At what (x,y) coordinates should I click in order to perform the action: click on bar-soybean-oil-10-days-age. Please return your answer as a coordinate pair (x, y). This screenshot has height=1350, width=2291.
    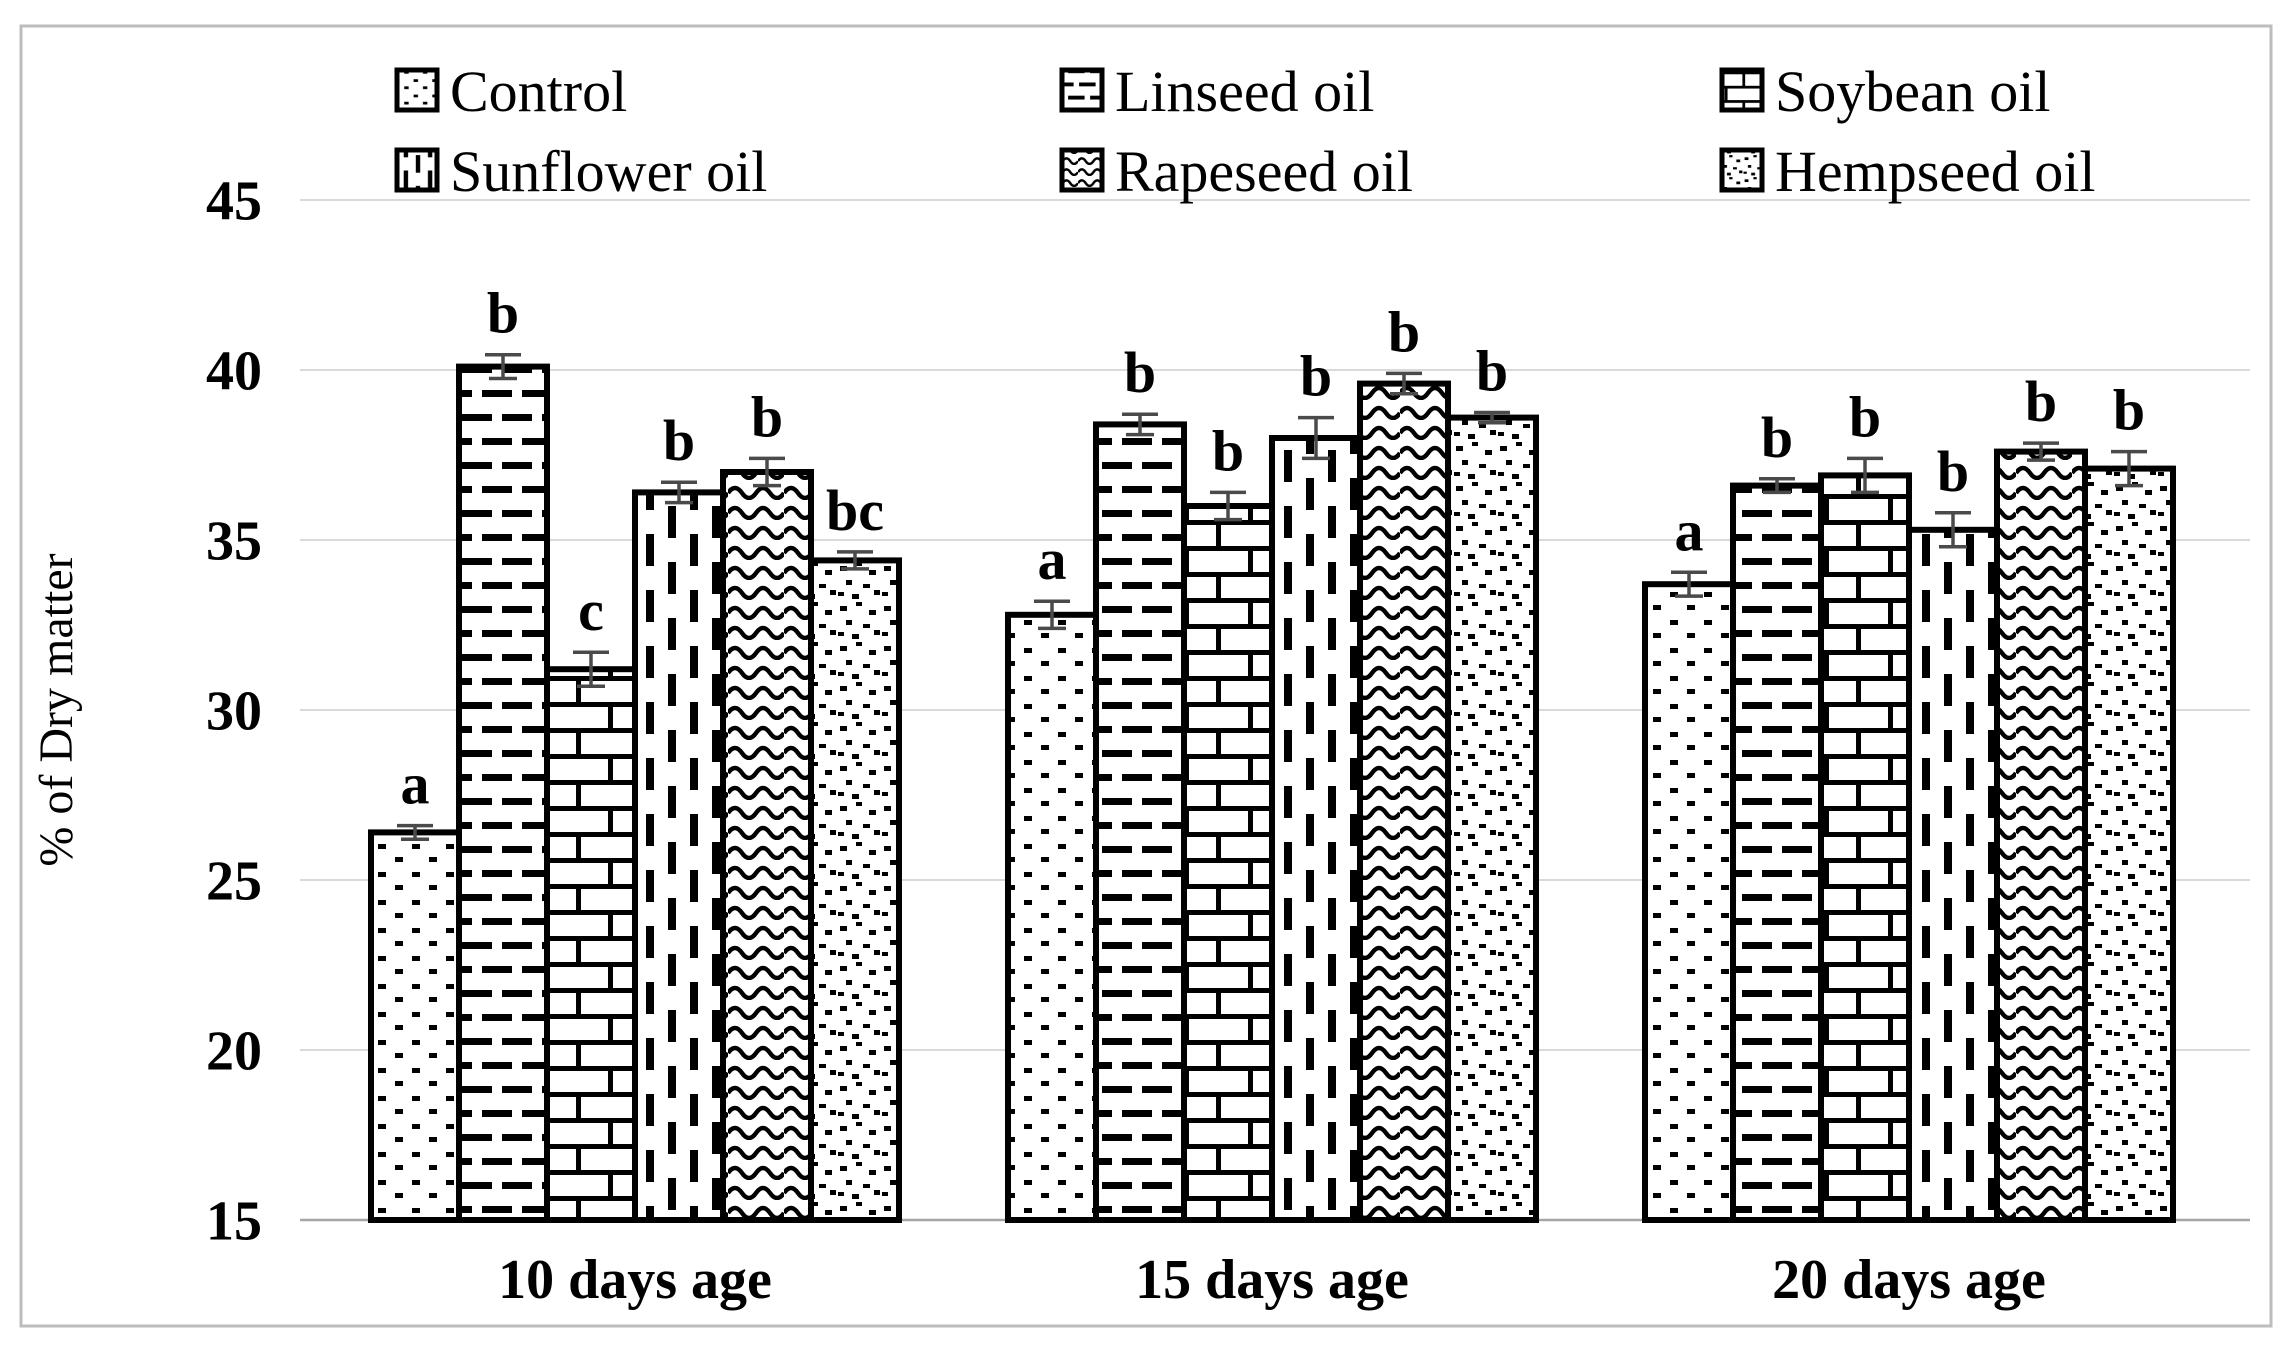
    Looking at the image, I should click on (591, 944).